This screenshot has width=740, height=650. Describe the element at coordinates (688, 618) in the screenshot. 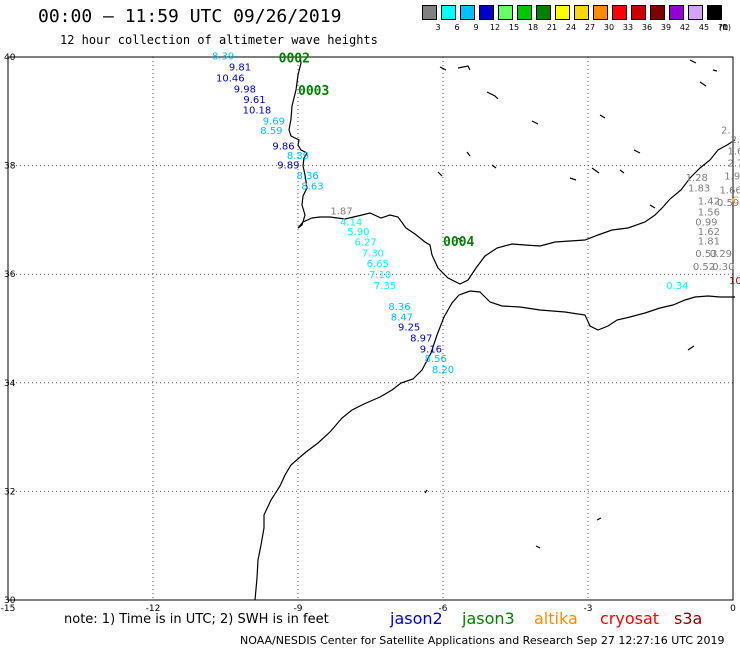

I see `legend-item-s3a: s3a` at that location.